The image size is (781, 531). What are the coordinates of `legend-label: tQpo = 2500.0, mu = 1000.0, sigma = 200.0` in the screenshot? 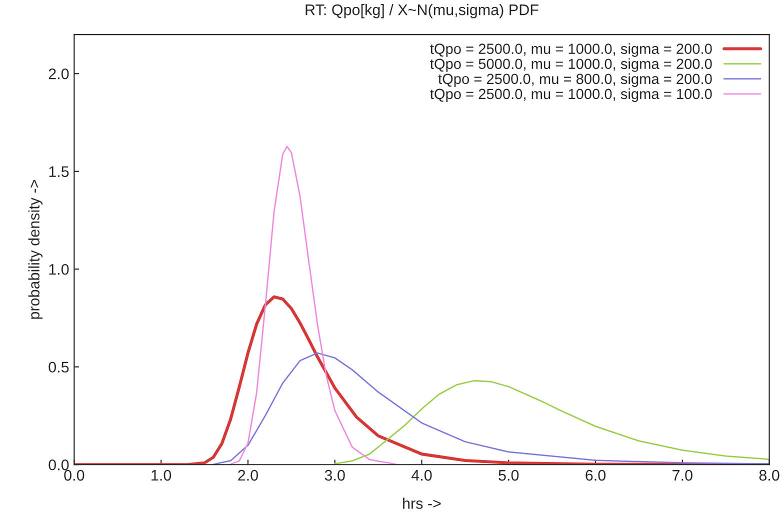 It's located at (571, 50).